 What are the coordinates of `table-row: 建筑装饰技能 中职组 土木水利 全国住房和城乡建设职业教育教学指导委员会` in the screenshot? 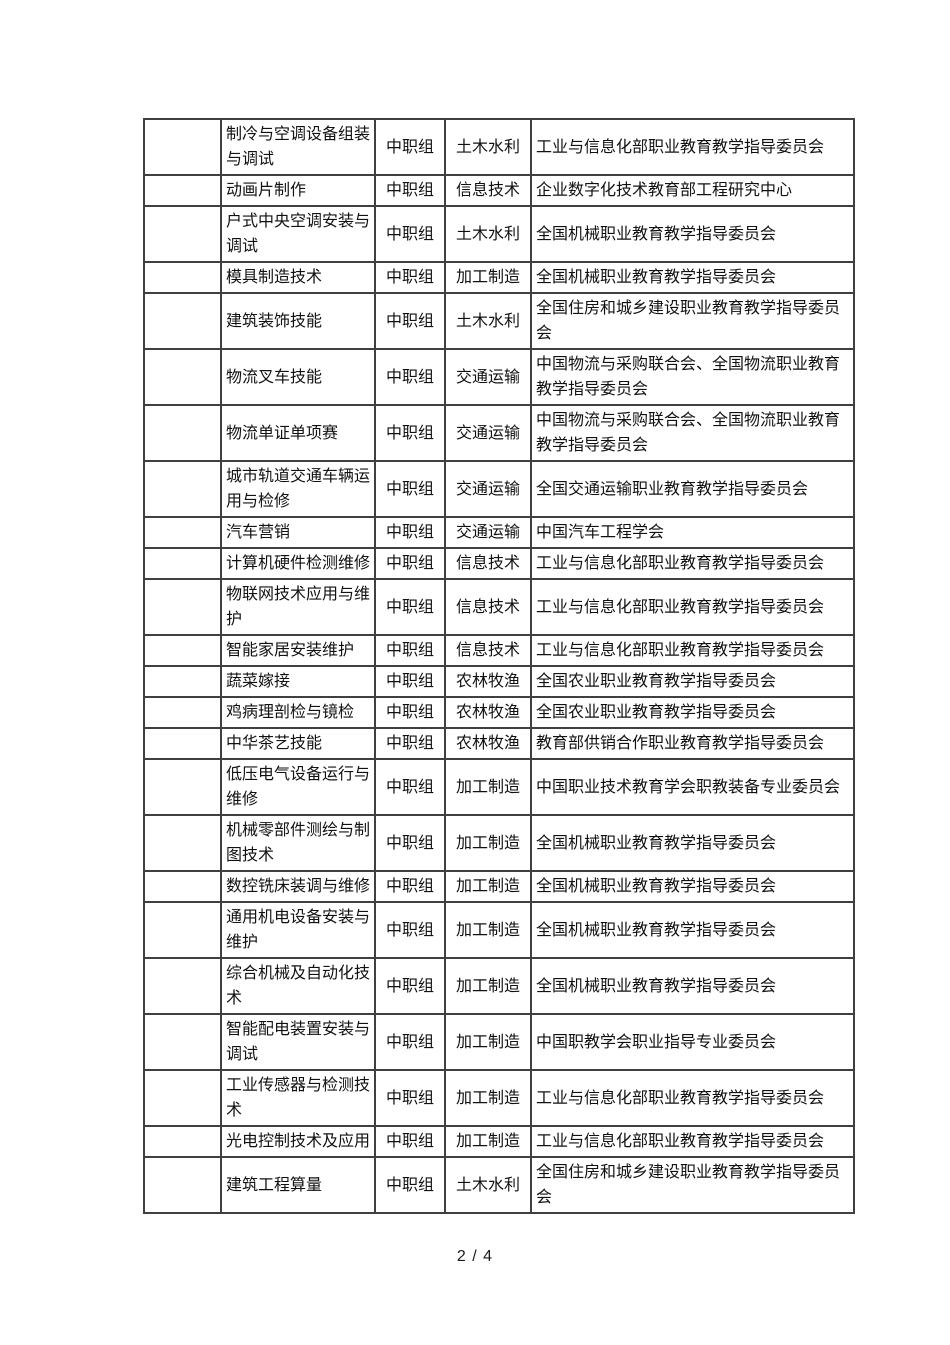 It's located at (499, 321).